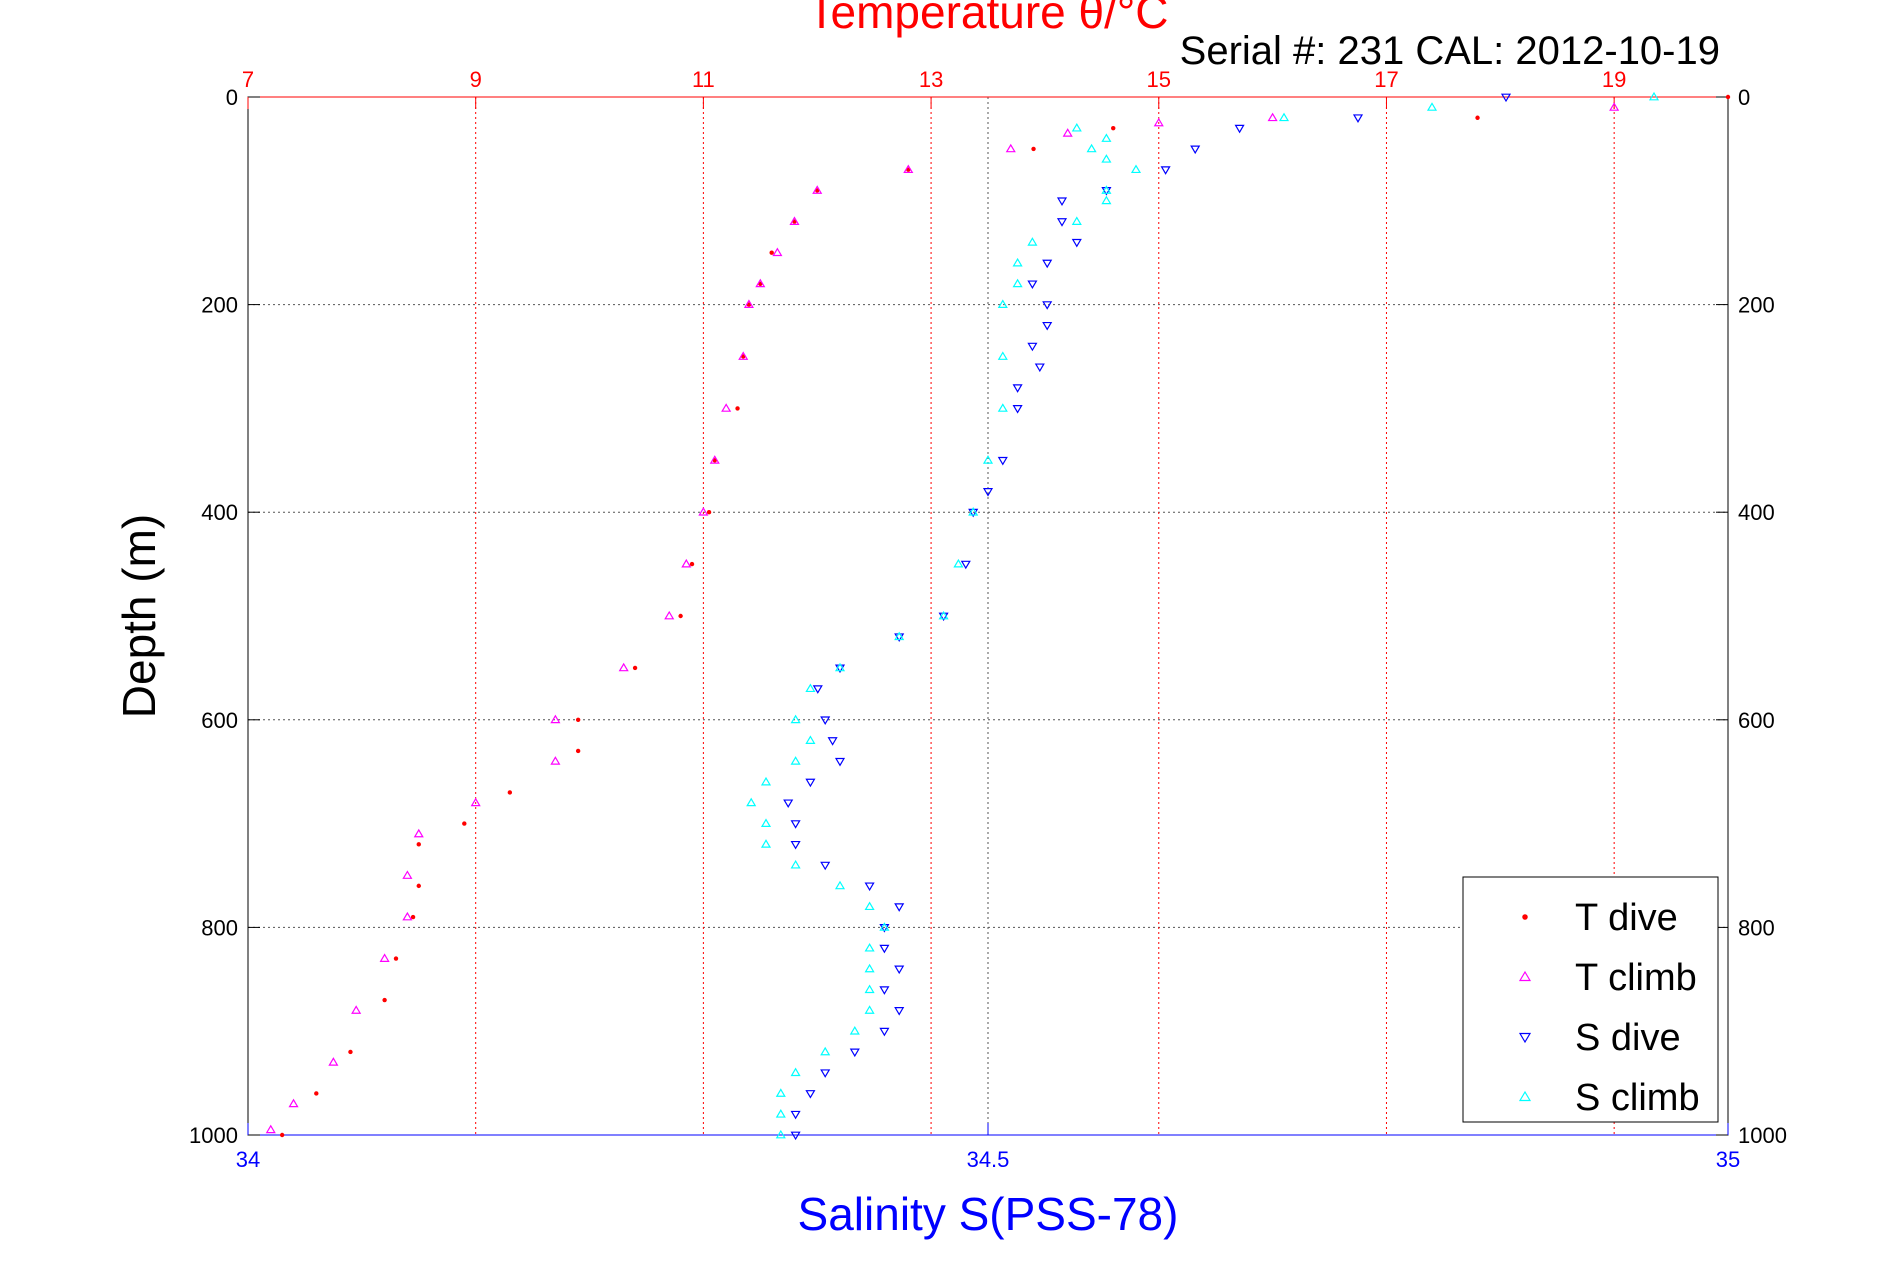 The height and width of the screenshot is (1262, 1891). Describe the element at coordinates (219, 305) in the screenshot. I see `y-tick-label-left: 200` at that location.